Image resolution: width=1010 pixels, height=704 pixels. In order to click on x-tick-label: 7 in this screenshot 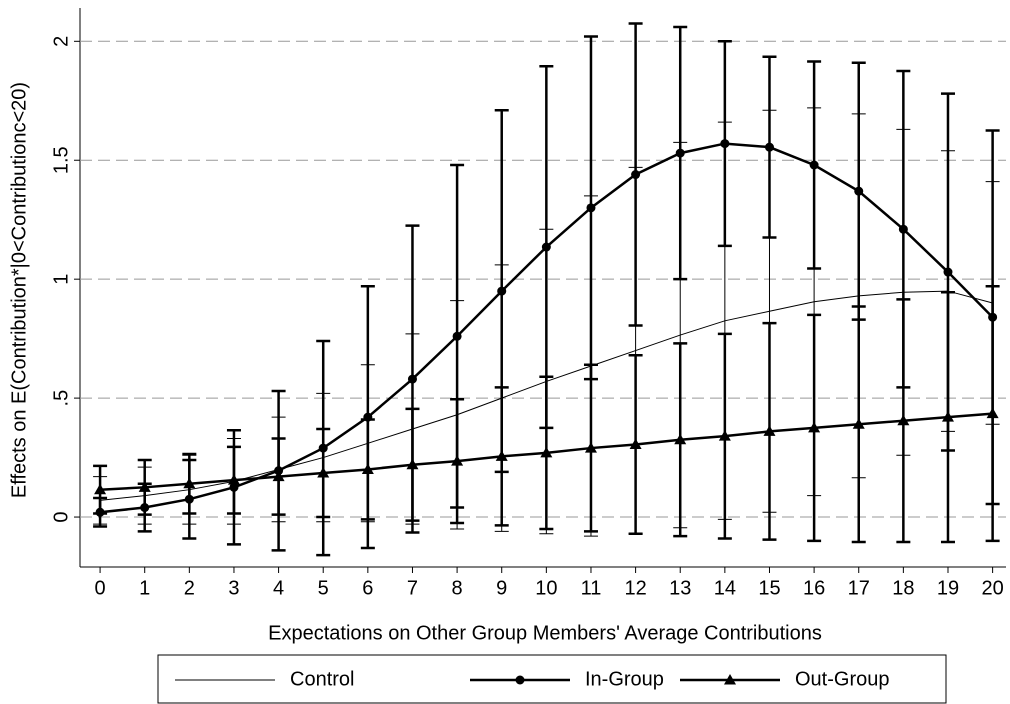, I will do `click(412, 588)`.